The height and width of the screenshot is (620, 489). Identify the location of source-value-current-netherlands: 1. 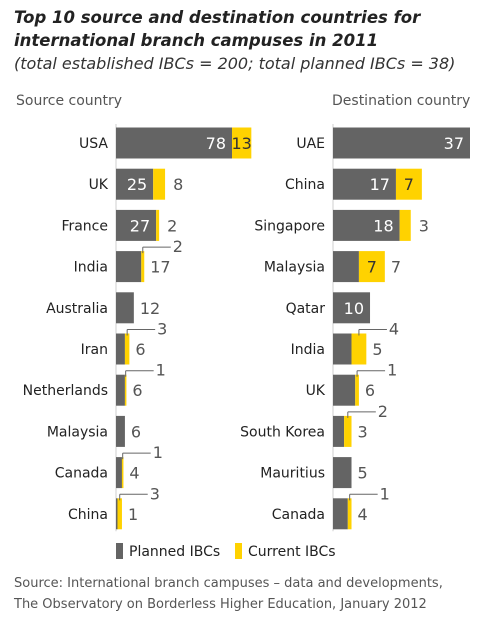
(161, 370).